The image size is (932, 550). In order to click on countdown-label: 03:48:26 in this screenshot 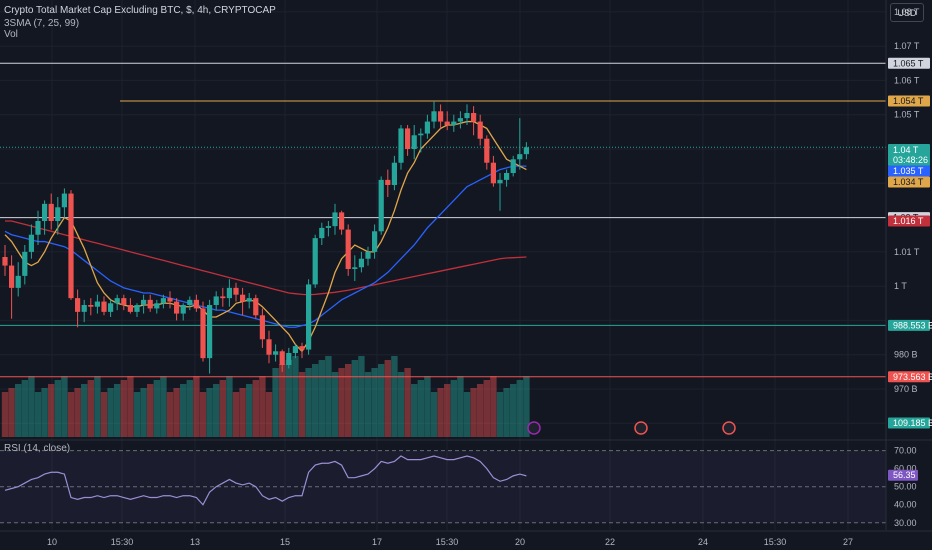, I will do `click(910, 160)`.